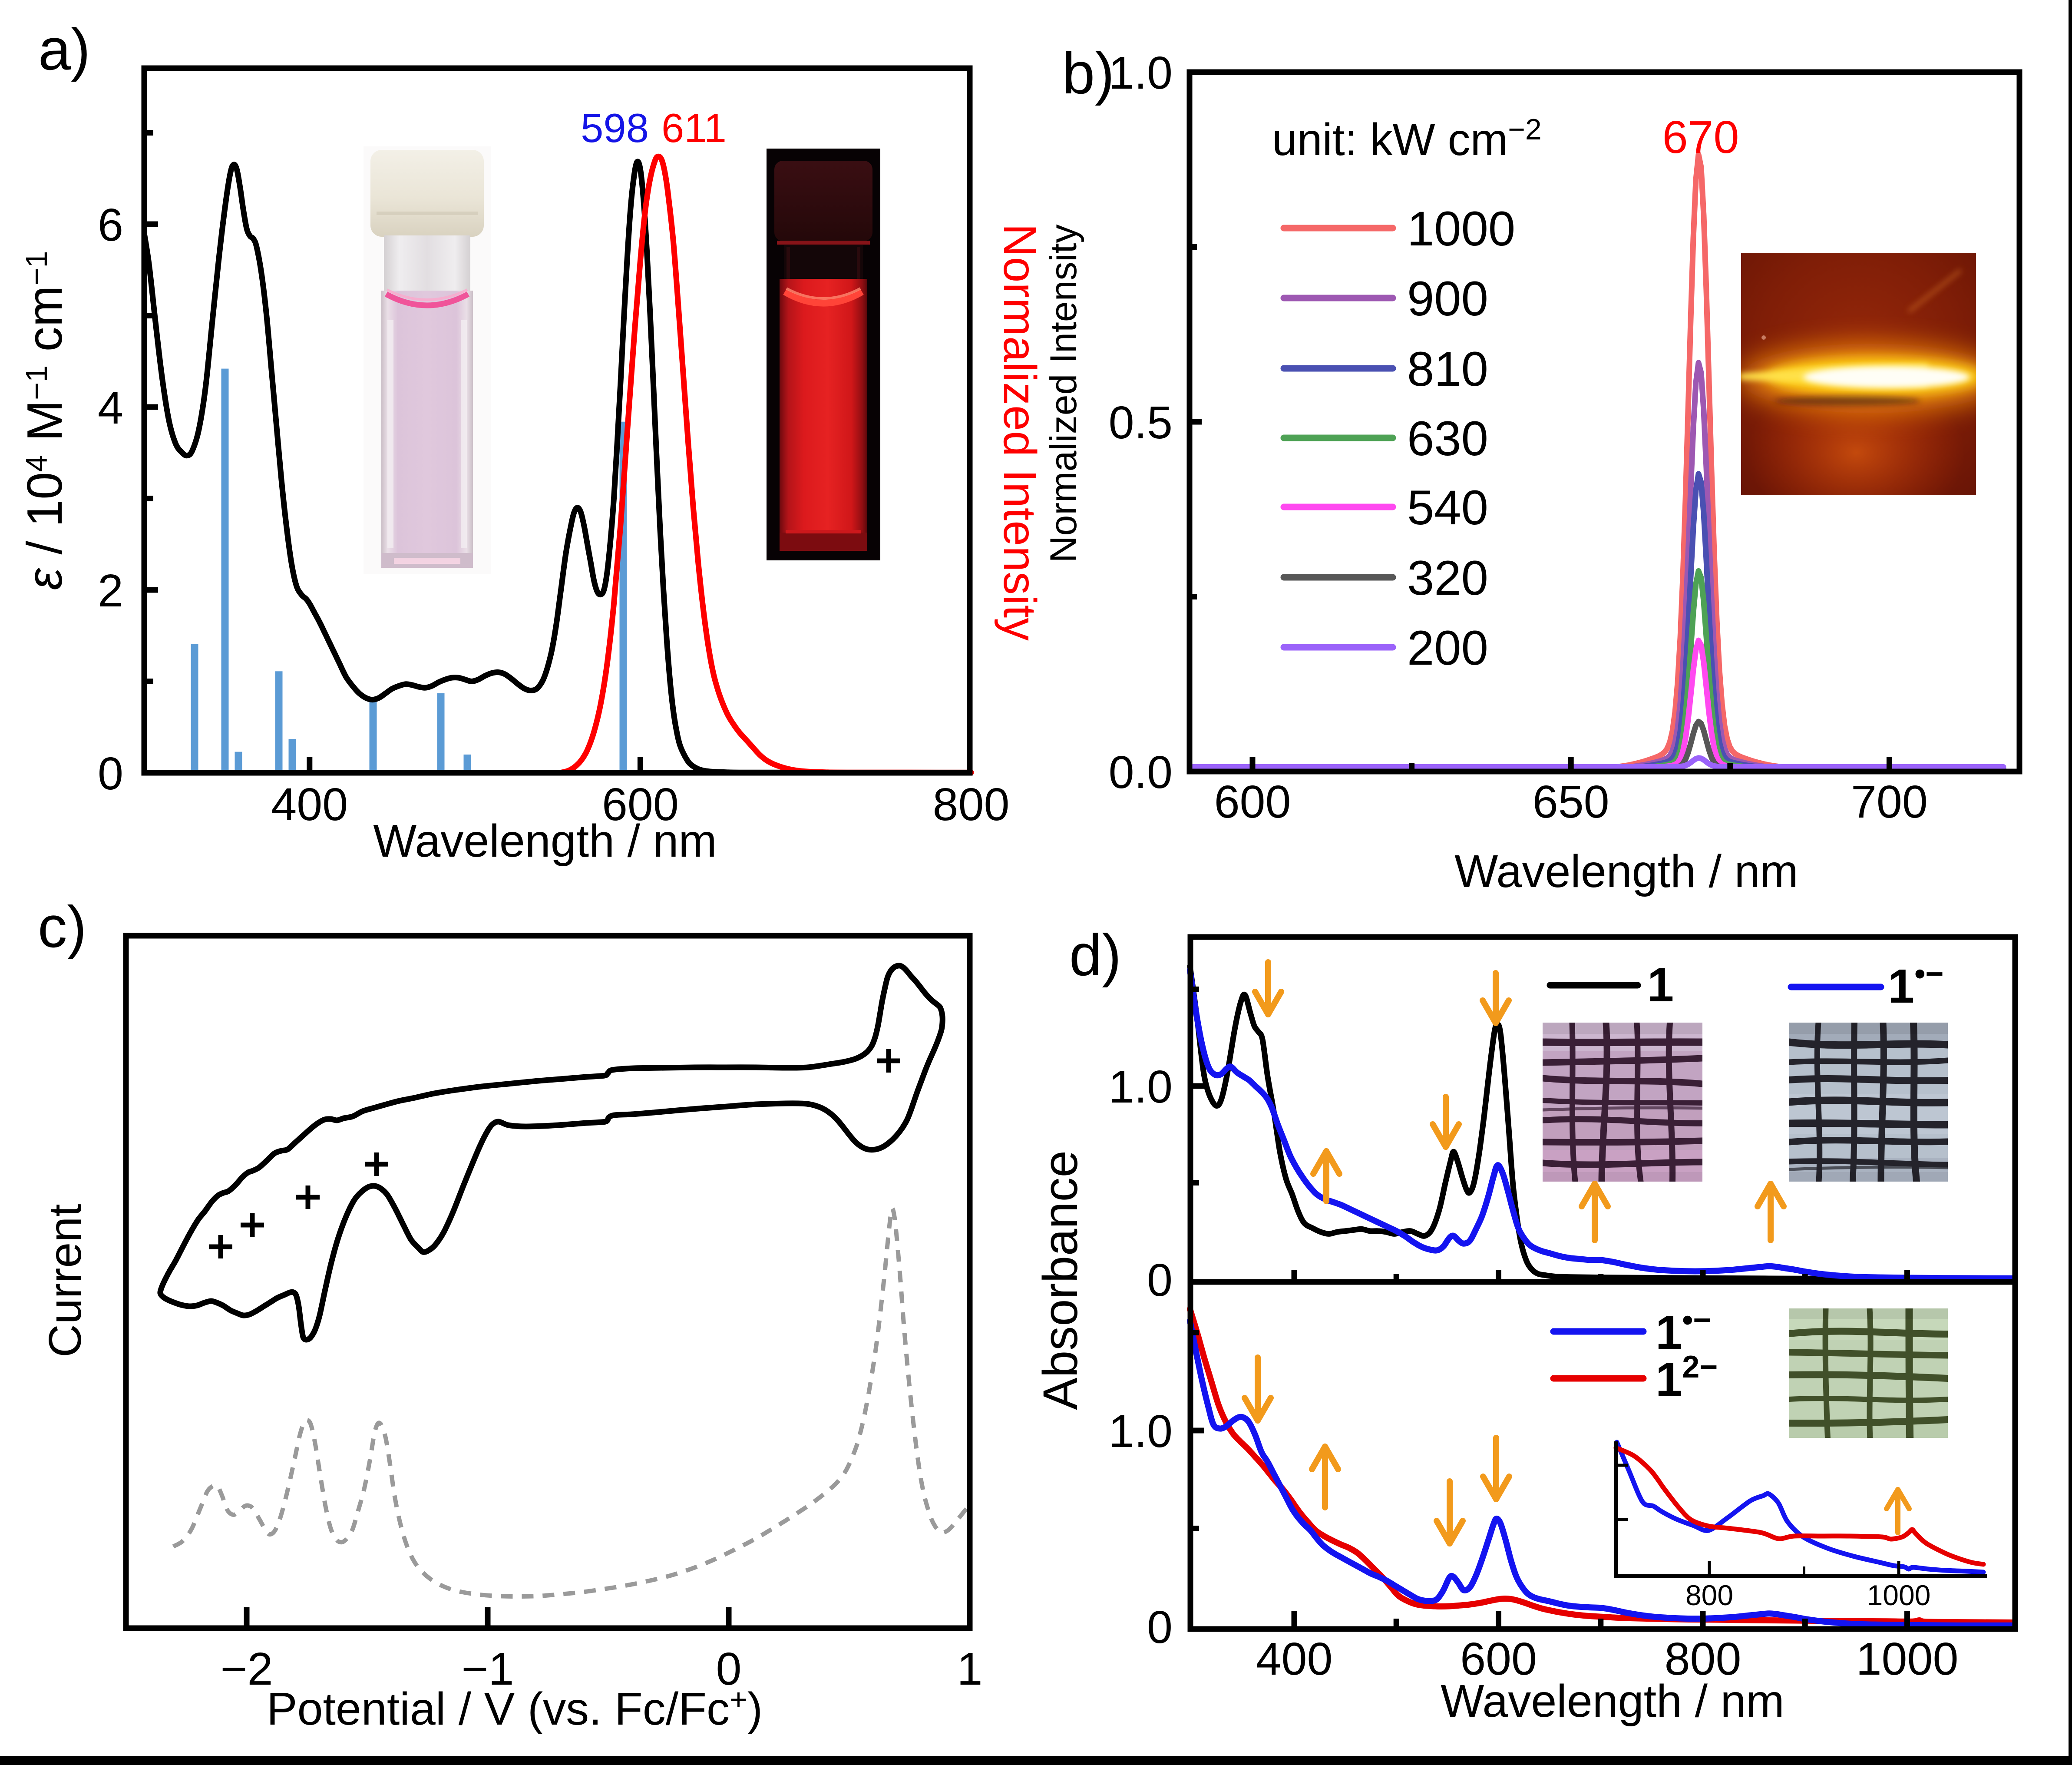 This screenshot has height=1765, width=2072. Describe the element at coordinates (488, 1669) in the screenshot. I see `svg-text: −1` at that location.